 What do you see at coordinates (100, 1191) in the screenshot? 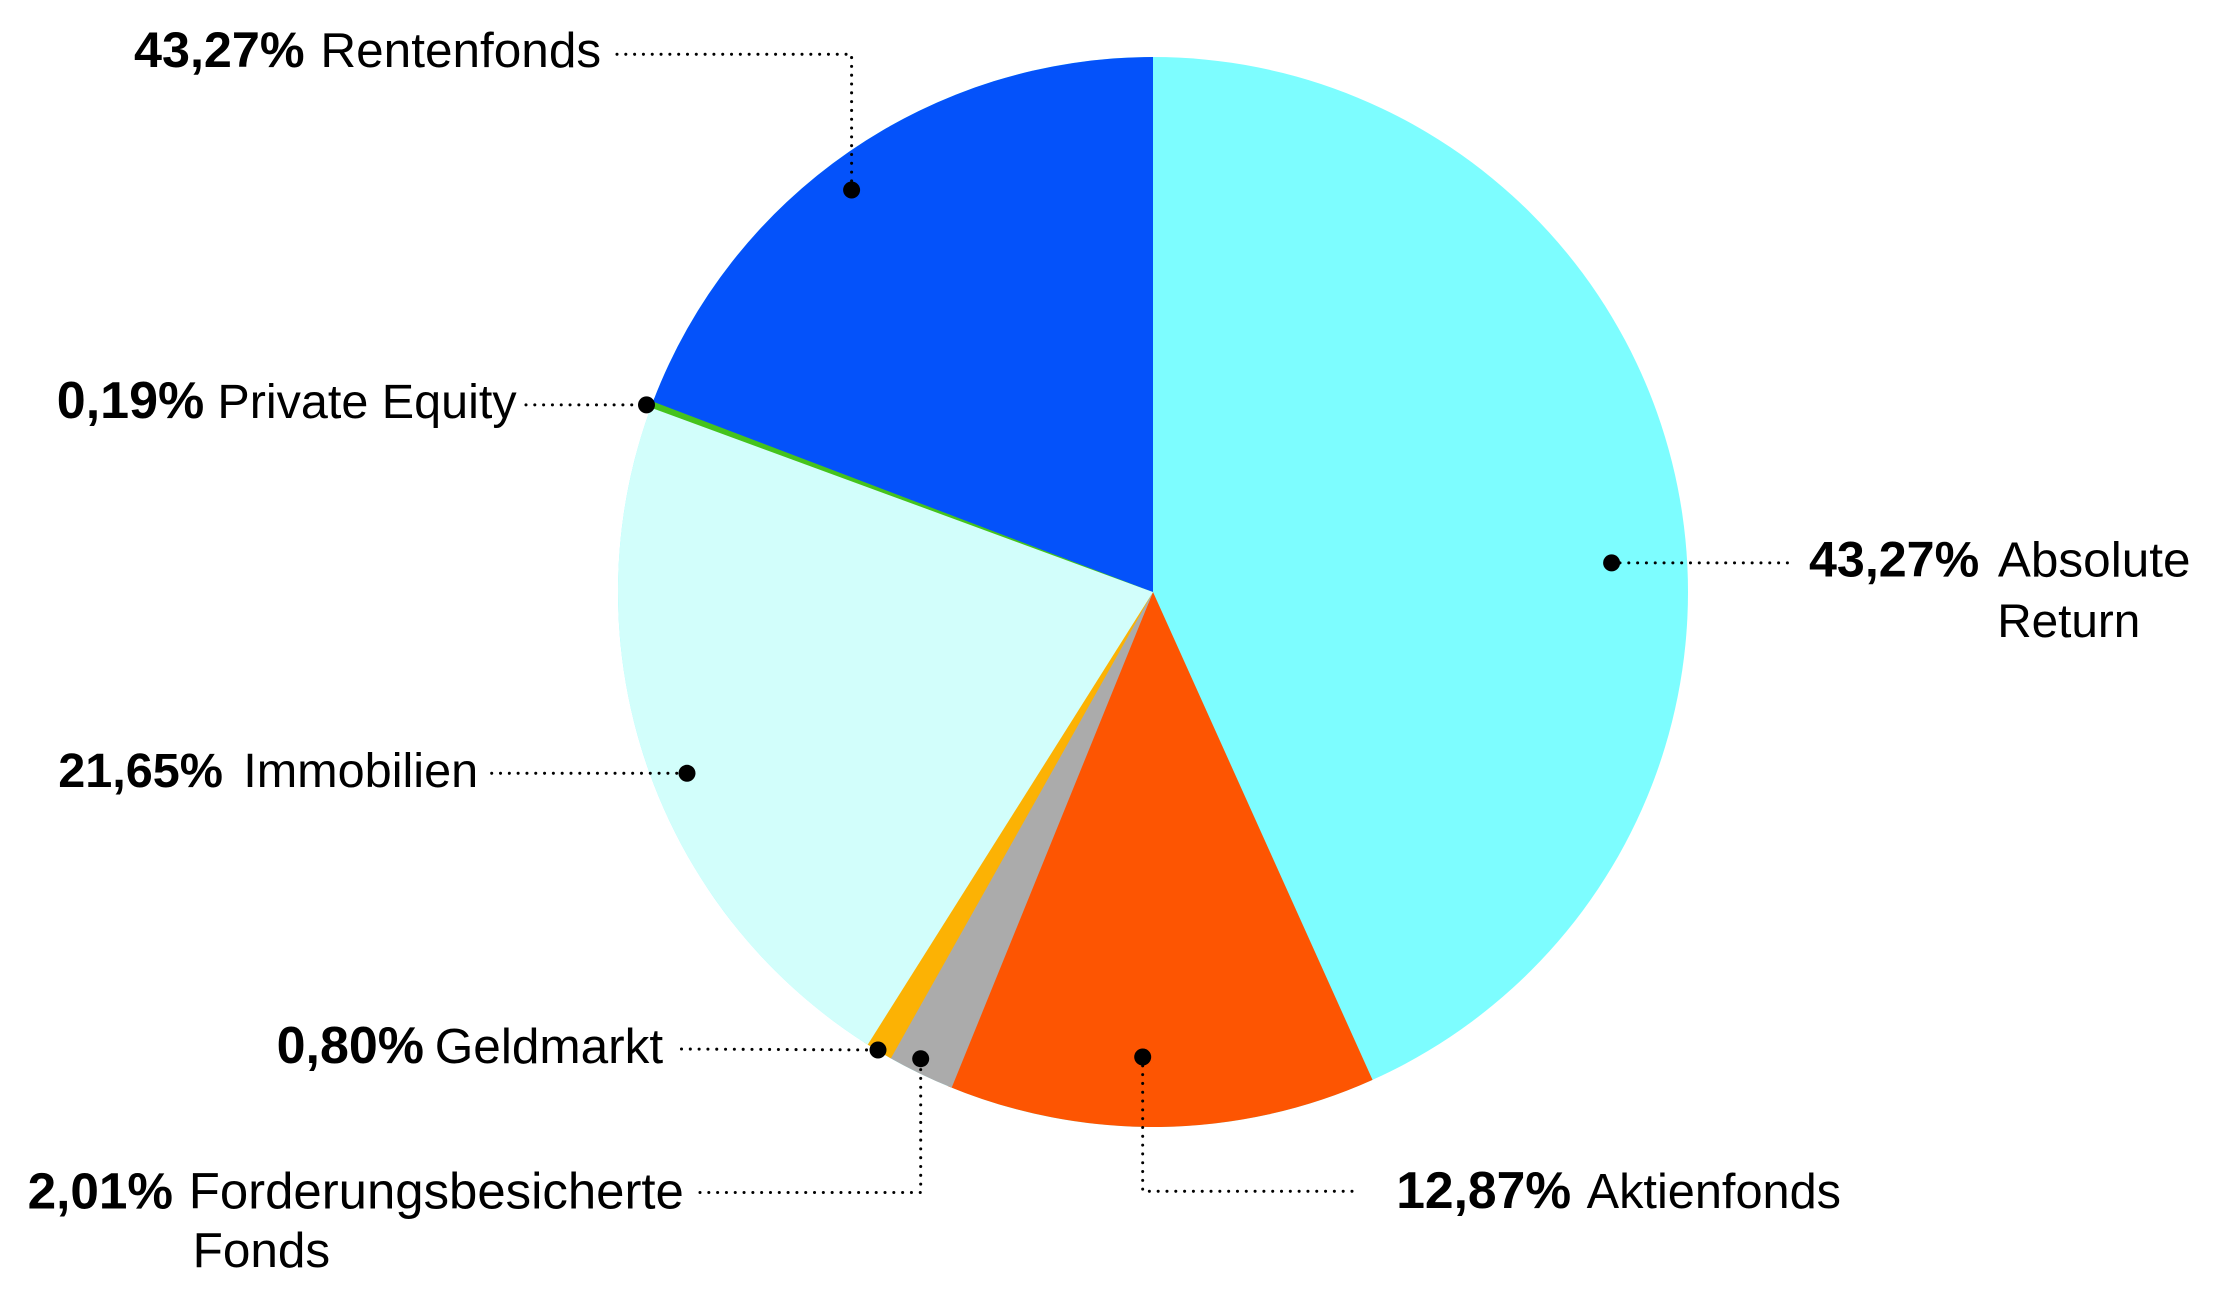
I see `svg-text: 2,01%` at bounding box center [100, 1191].